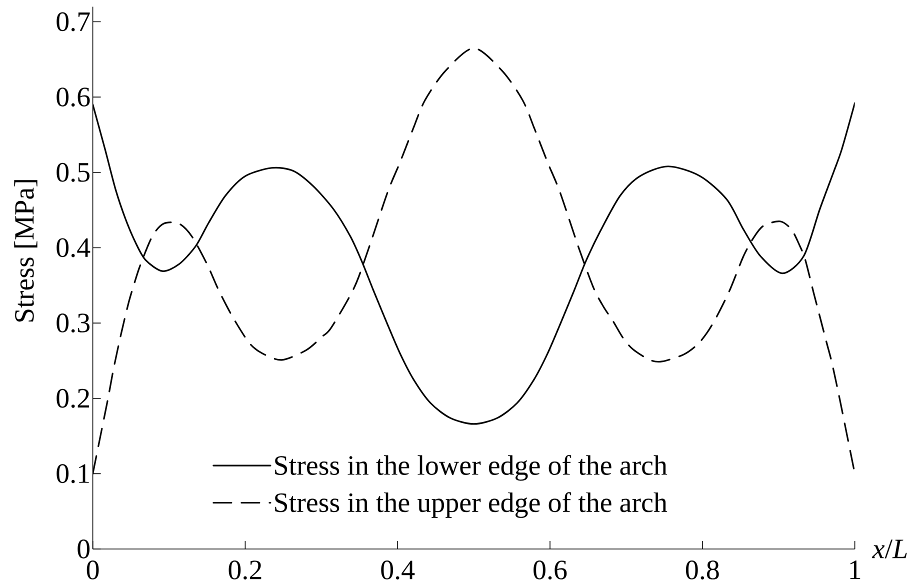 This screenshot has width=919, height=586. I want to click on x-tick-label: 0.4, so click(398, 570).